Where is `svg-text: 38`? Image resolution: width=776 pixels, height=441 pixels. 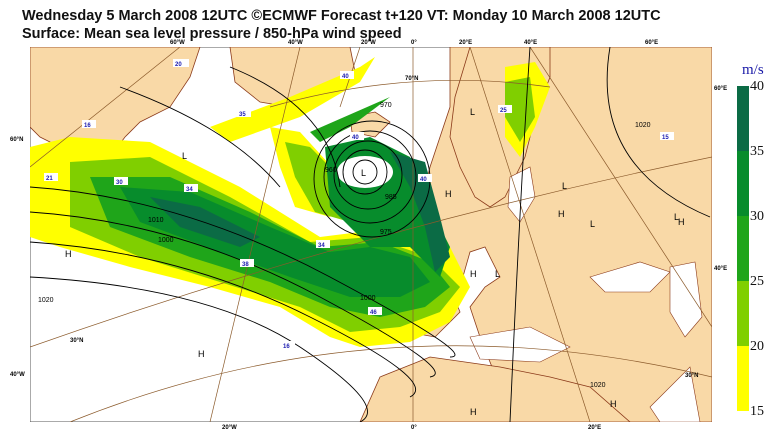 svg-text: 38 is located at coordinates (245, 265).